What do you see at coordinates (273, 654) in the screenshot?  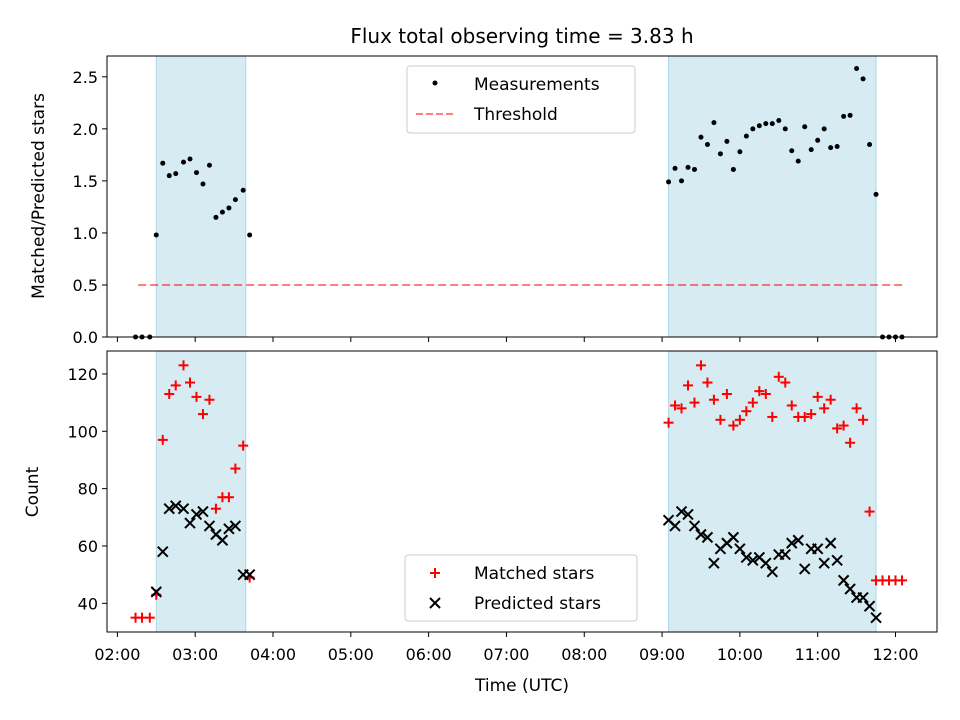 I see `x-tick-label: 04:00` at bounding box center [273, 654].